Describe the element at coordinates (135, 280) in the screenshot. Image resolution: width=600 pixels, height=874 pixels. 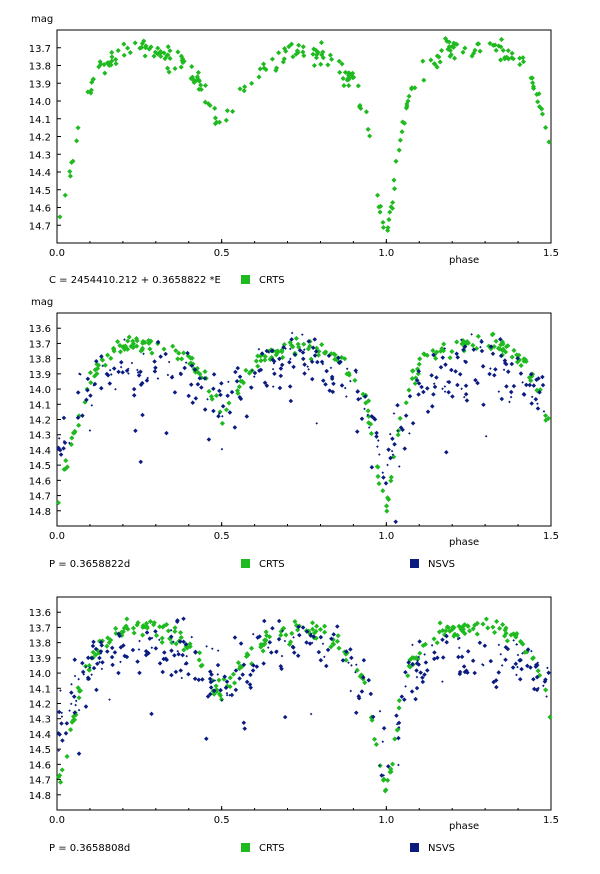
I see `chart-caption: C = 2454410.212 + 0.3658822 *E` at that location.